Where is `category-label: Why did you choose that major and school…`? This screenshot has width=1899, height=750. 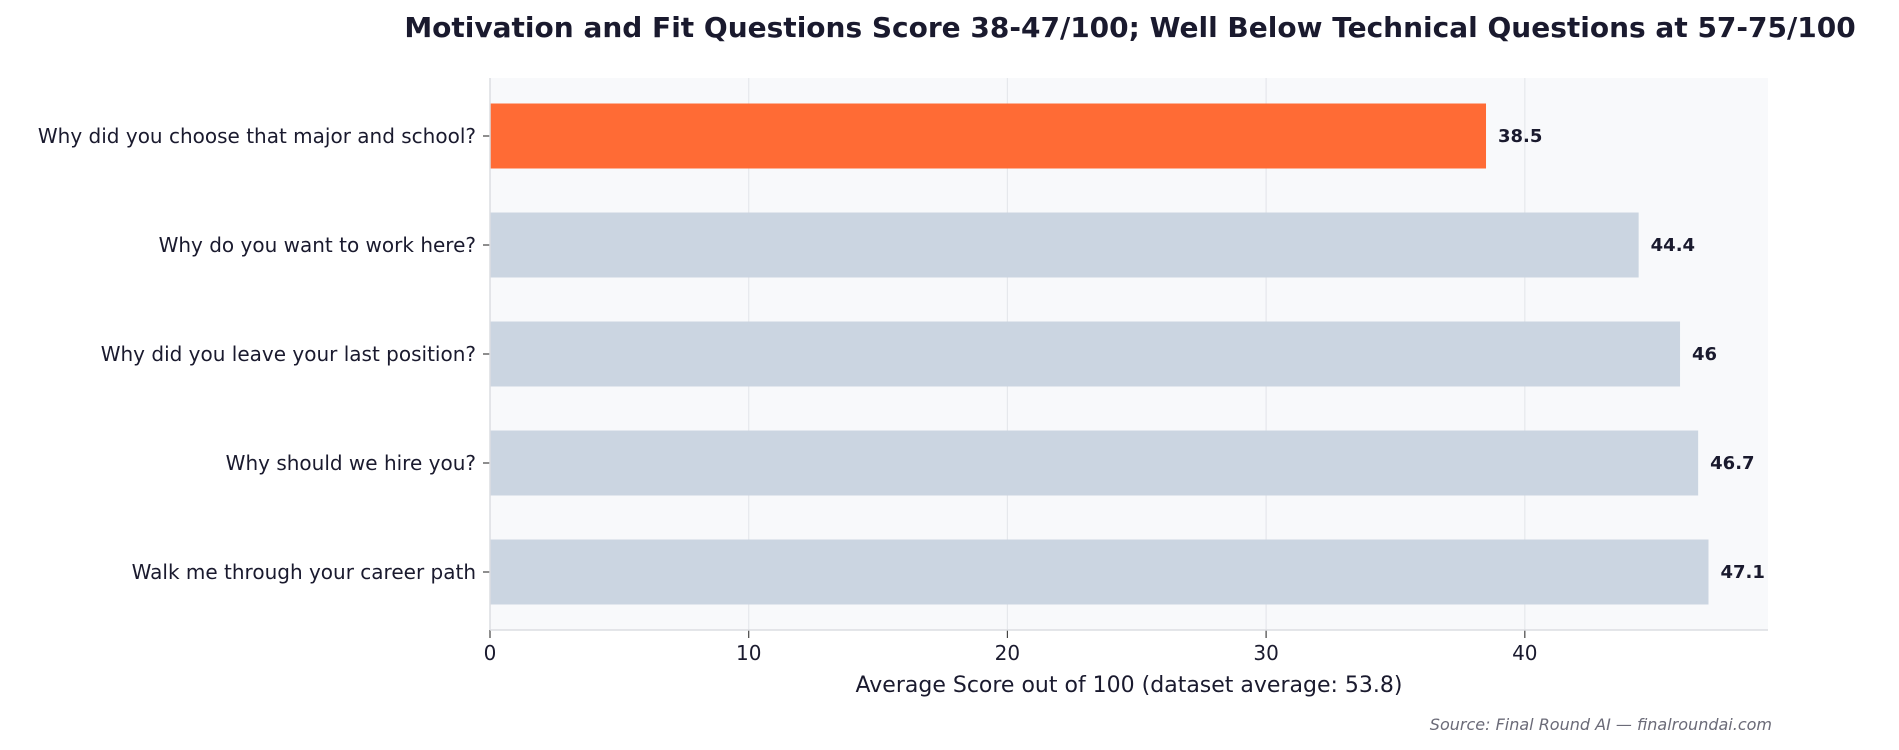
category-label: Why did you choose that major and school… is located at coordinates (257, 136).